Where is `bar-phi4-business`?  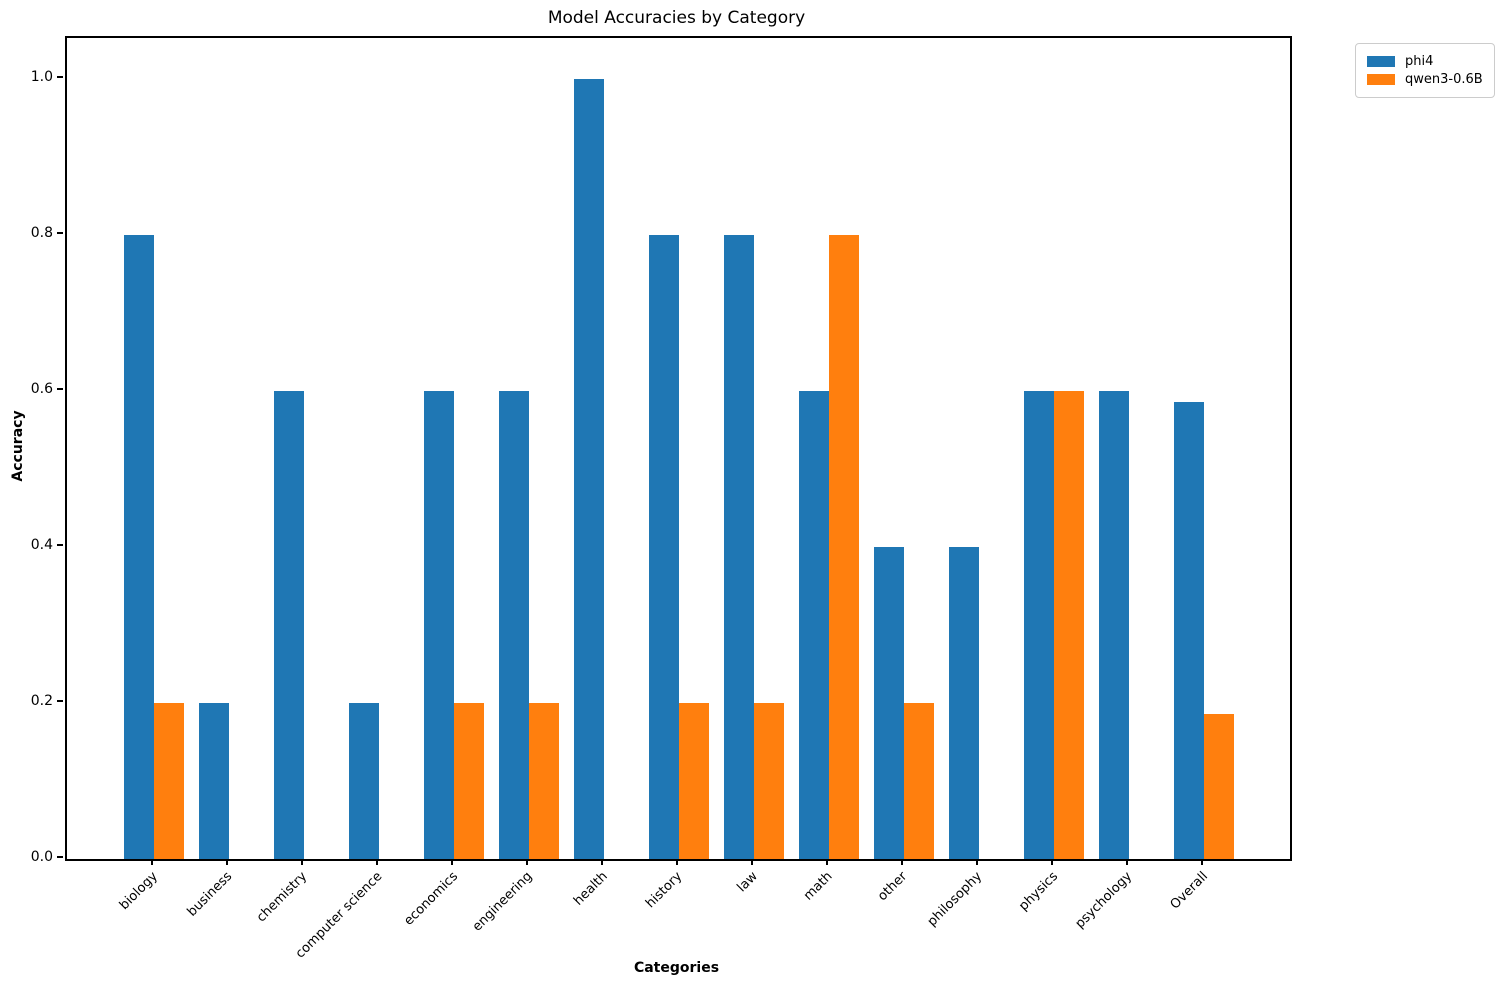 bar-phi4-business is located at coordinates (214, 781).